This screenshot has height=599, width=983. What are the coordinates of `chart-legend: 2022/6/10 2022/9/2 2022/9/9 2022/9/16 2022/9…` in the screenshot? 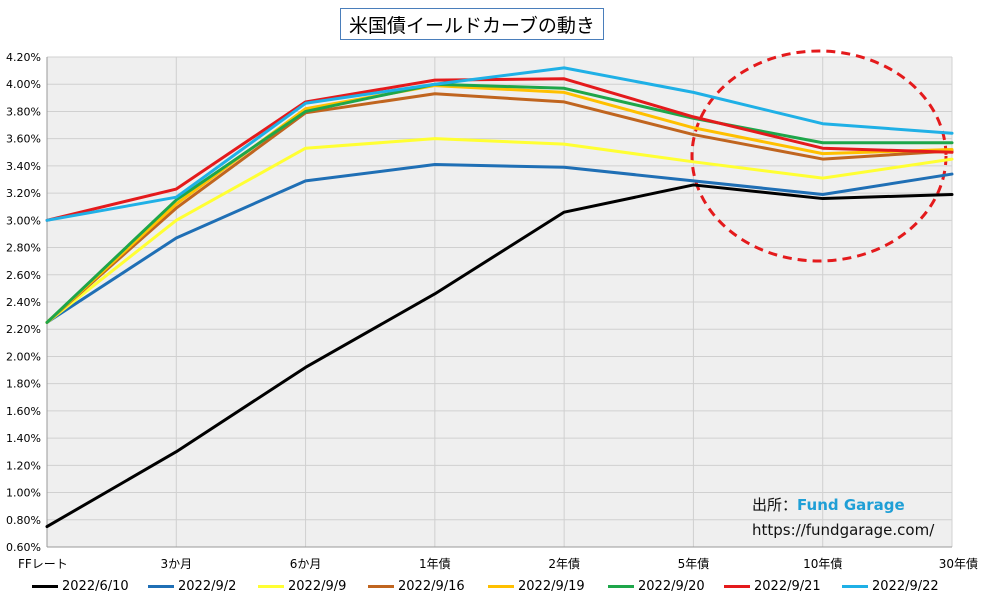 It's located at (491, 587).